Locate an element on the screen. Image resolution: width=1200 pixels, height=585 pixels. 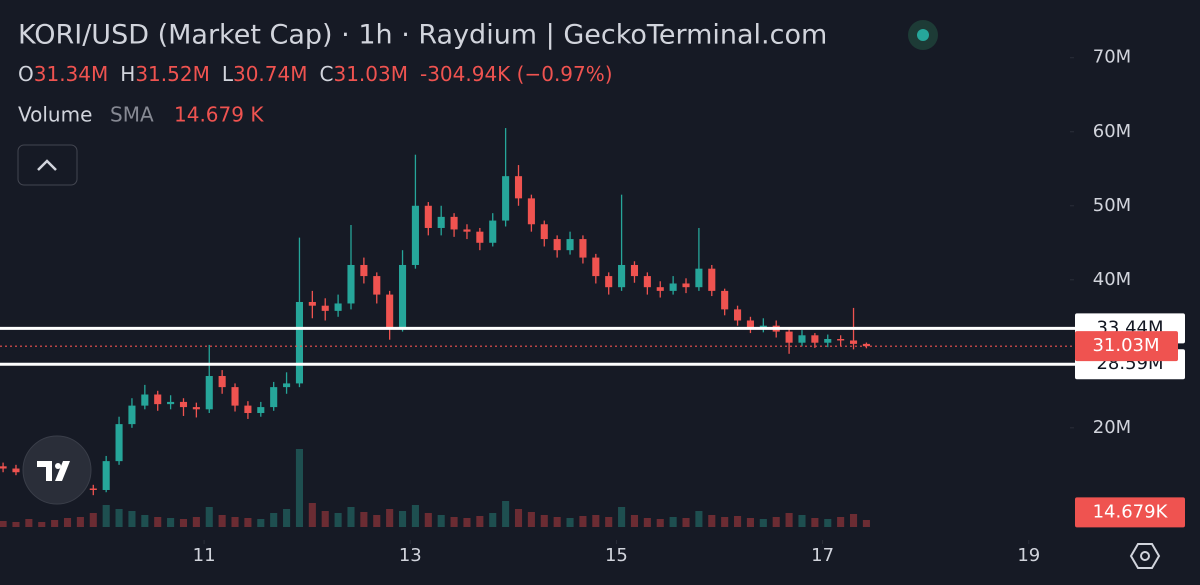
volume-badge-label: 14.679K is located at coordinates (1131, 511).